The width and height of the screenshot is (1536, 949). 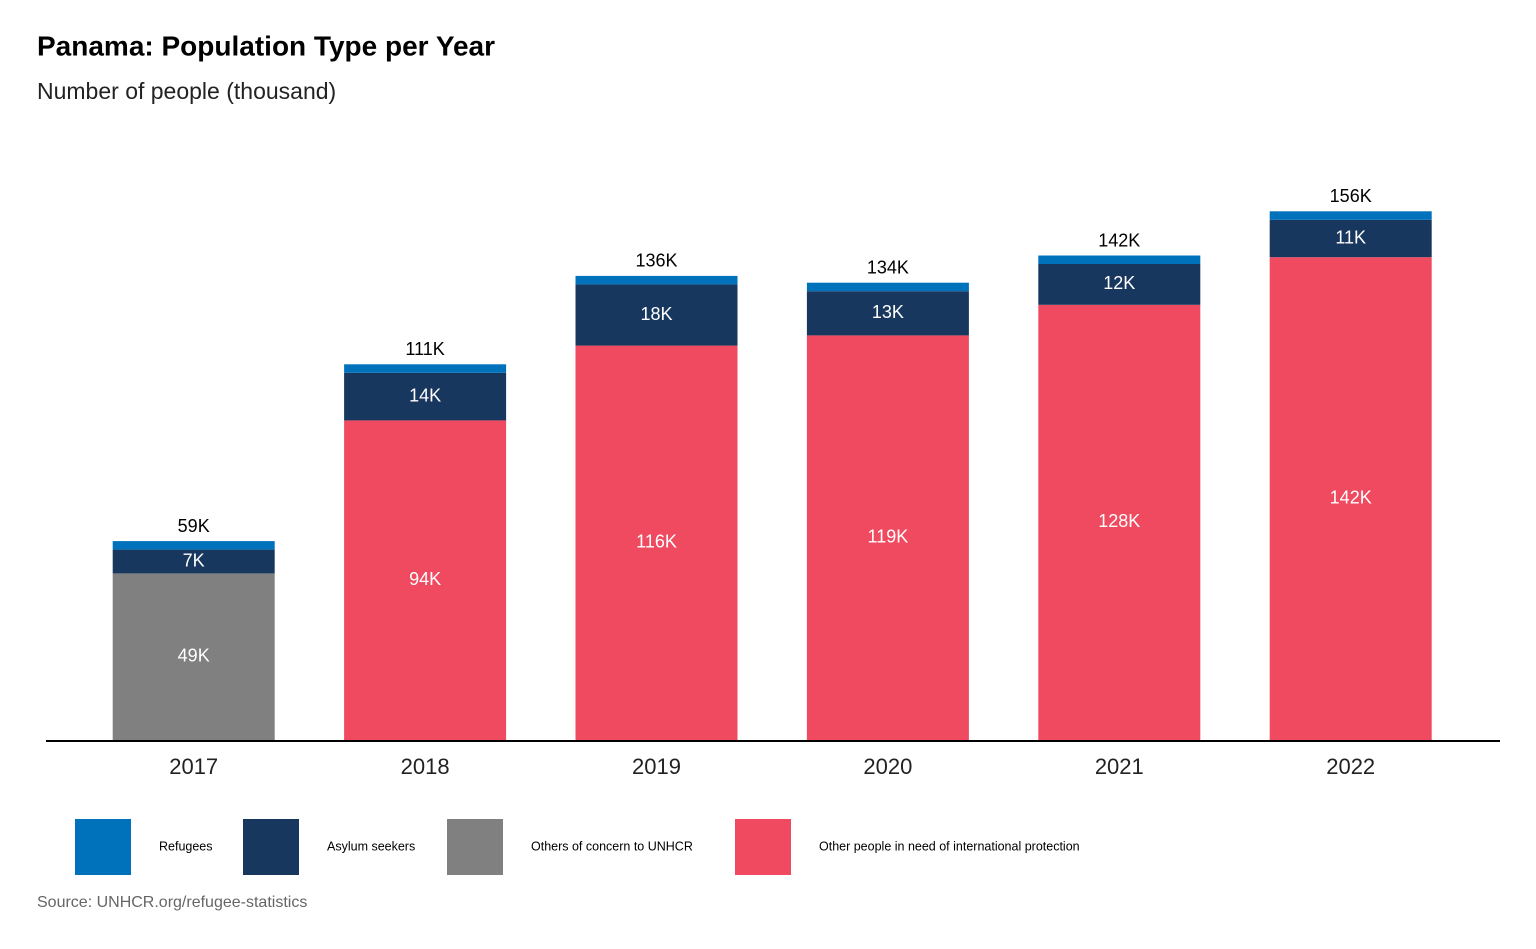 I want to click on value-label: 18K, so click(x=656, y=314).